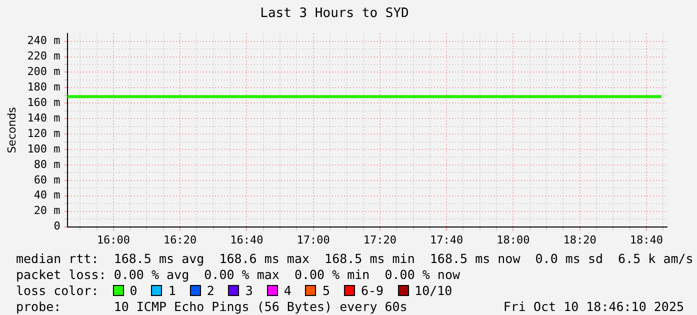 Image resolution: width=697 pixels, height=315 pixels. Describe the element at coordinates (11, 130) in the screenshot. I see `y-axis-title: Seconds` at that location.